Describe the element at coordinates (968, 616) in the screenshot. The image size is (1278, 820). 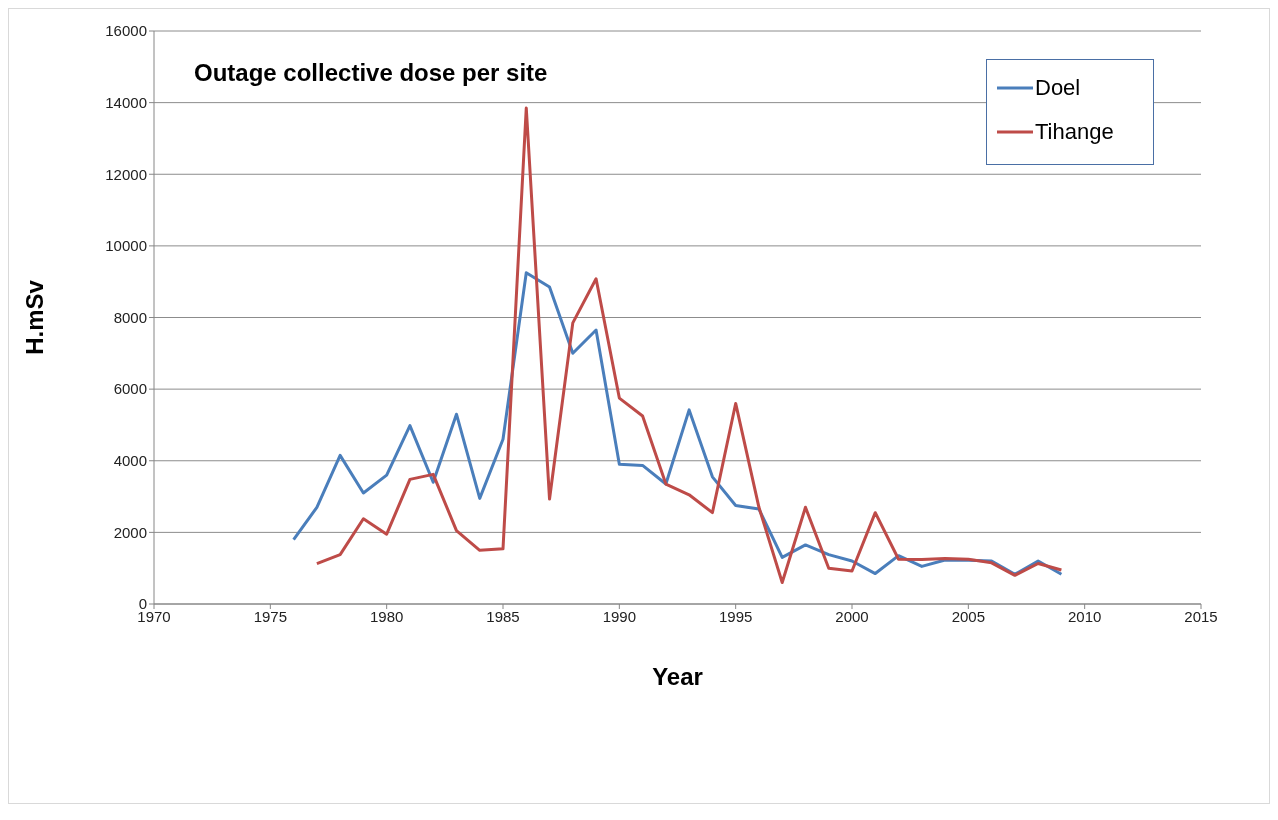
I see `x-tick-label: 2005` at that location.